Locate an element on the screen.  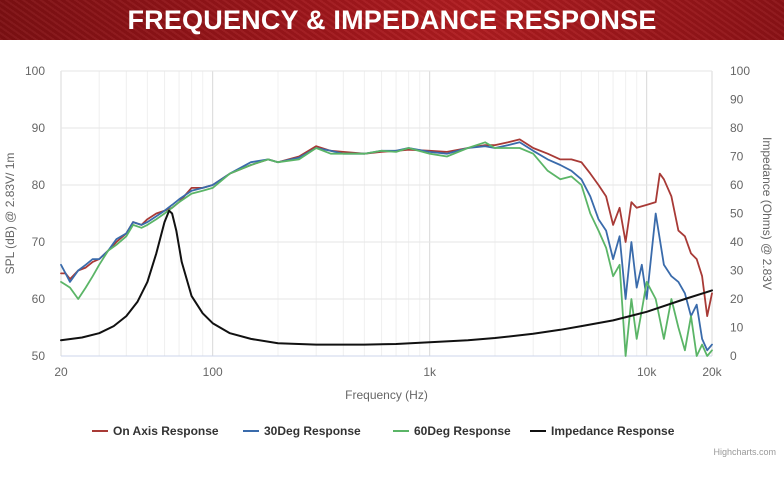
y2-tick-label: 30 is located at coordinates (737, 271).